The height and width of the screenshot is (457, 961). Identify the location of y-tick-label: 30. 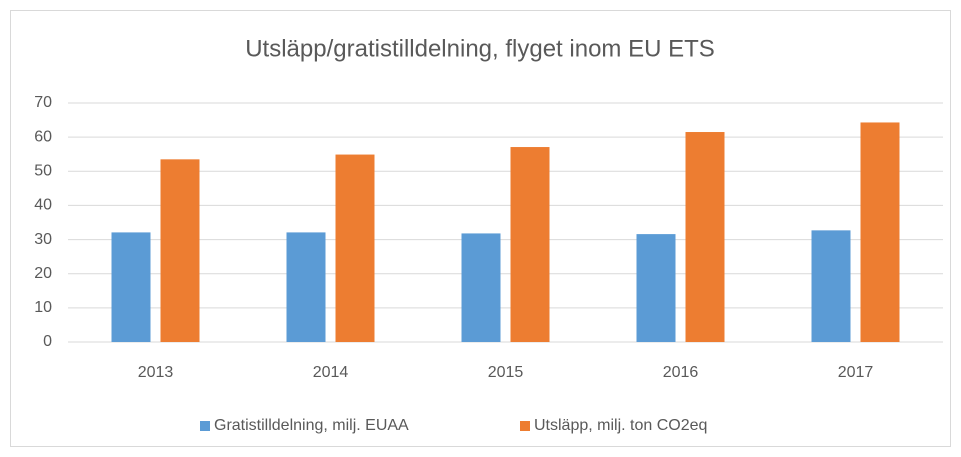
(43, 239).